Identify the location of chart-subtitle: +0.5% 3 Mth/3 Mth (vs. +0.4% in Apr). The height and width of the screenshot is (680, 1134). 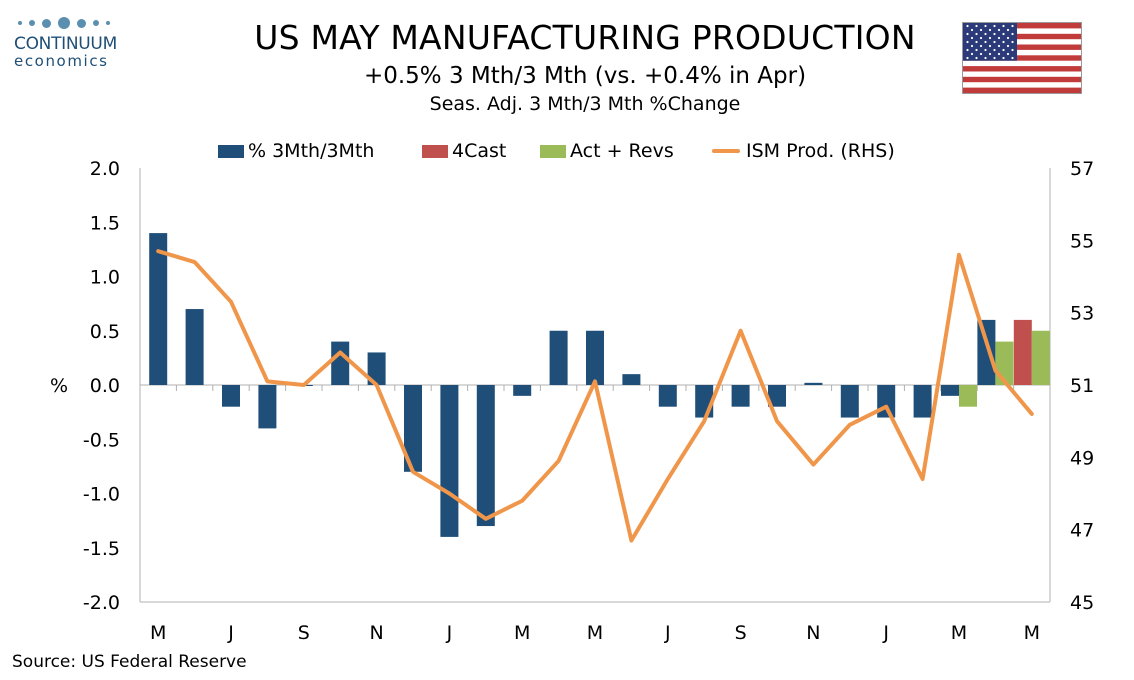
(585, 76).